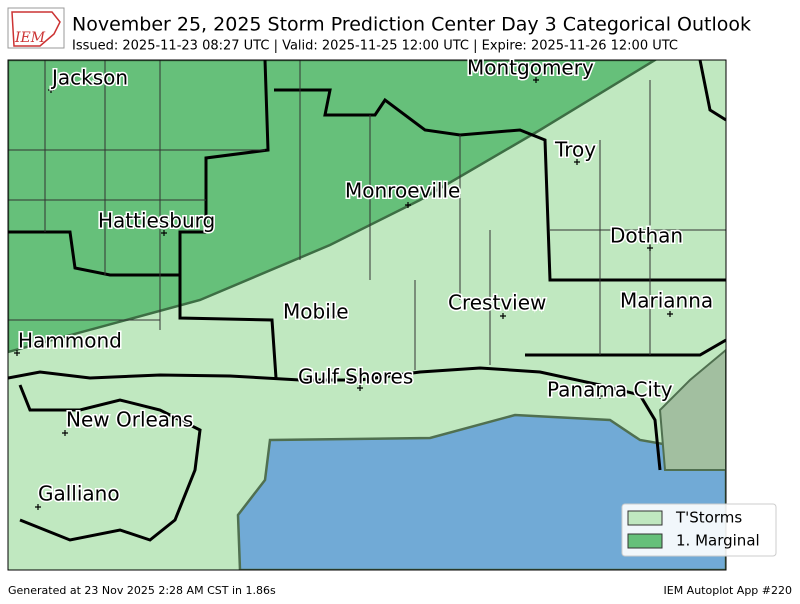 This screenshot has height=604, width=800. I want to click on city-label: Panama City, so click(610, 390).